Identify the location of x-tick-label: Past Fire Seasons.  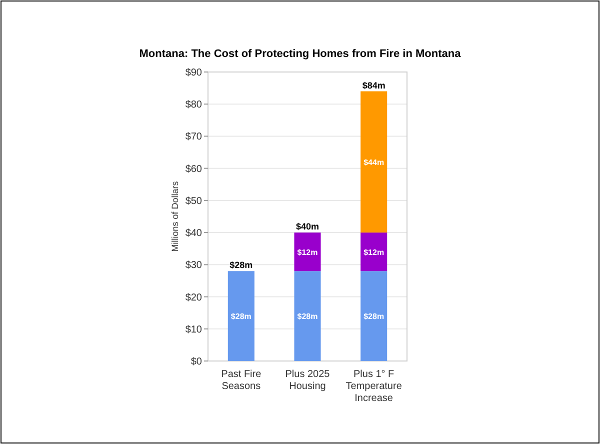
(241, 380).